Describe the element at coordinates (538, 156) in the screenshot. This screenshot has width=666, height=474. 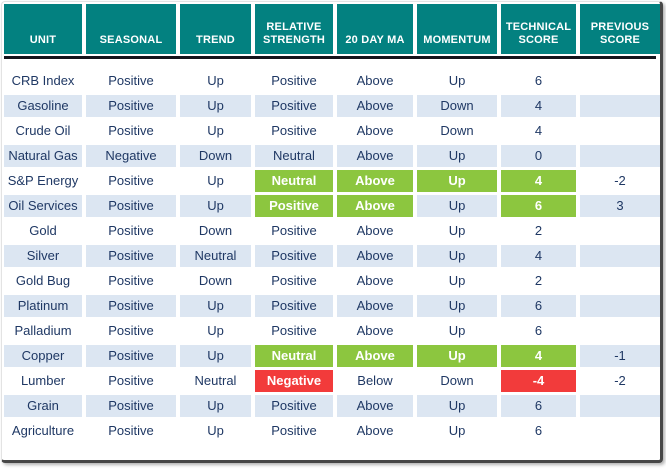
I see `value-cell: 0` at that location.